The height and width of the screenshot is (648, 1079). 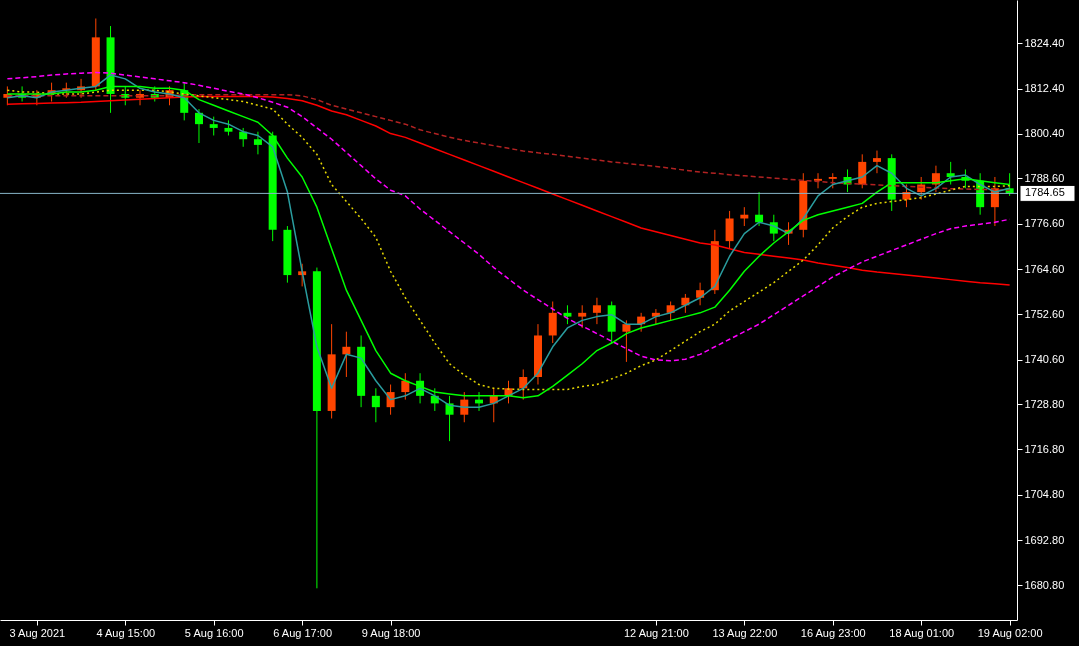 I want to click on x-tick-label: 4 Aug 15:00, so click(x=126, y=632).